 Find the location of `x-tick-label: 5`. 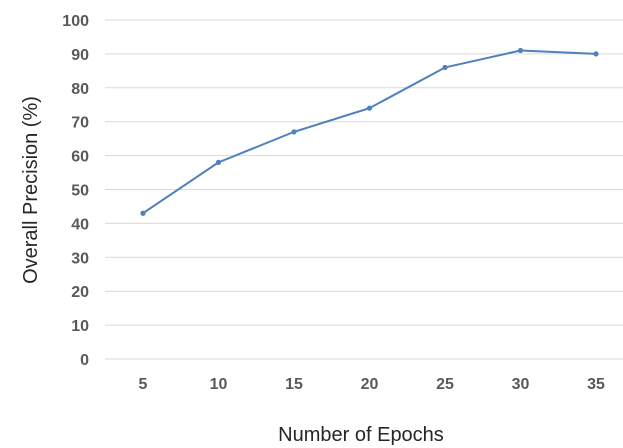

x-tick-label: 5 is located at coordinates (143, 384).